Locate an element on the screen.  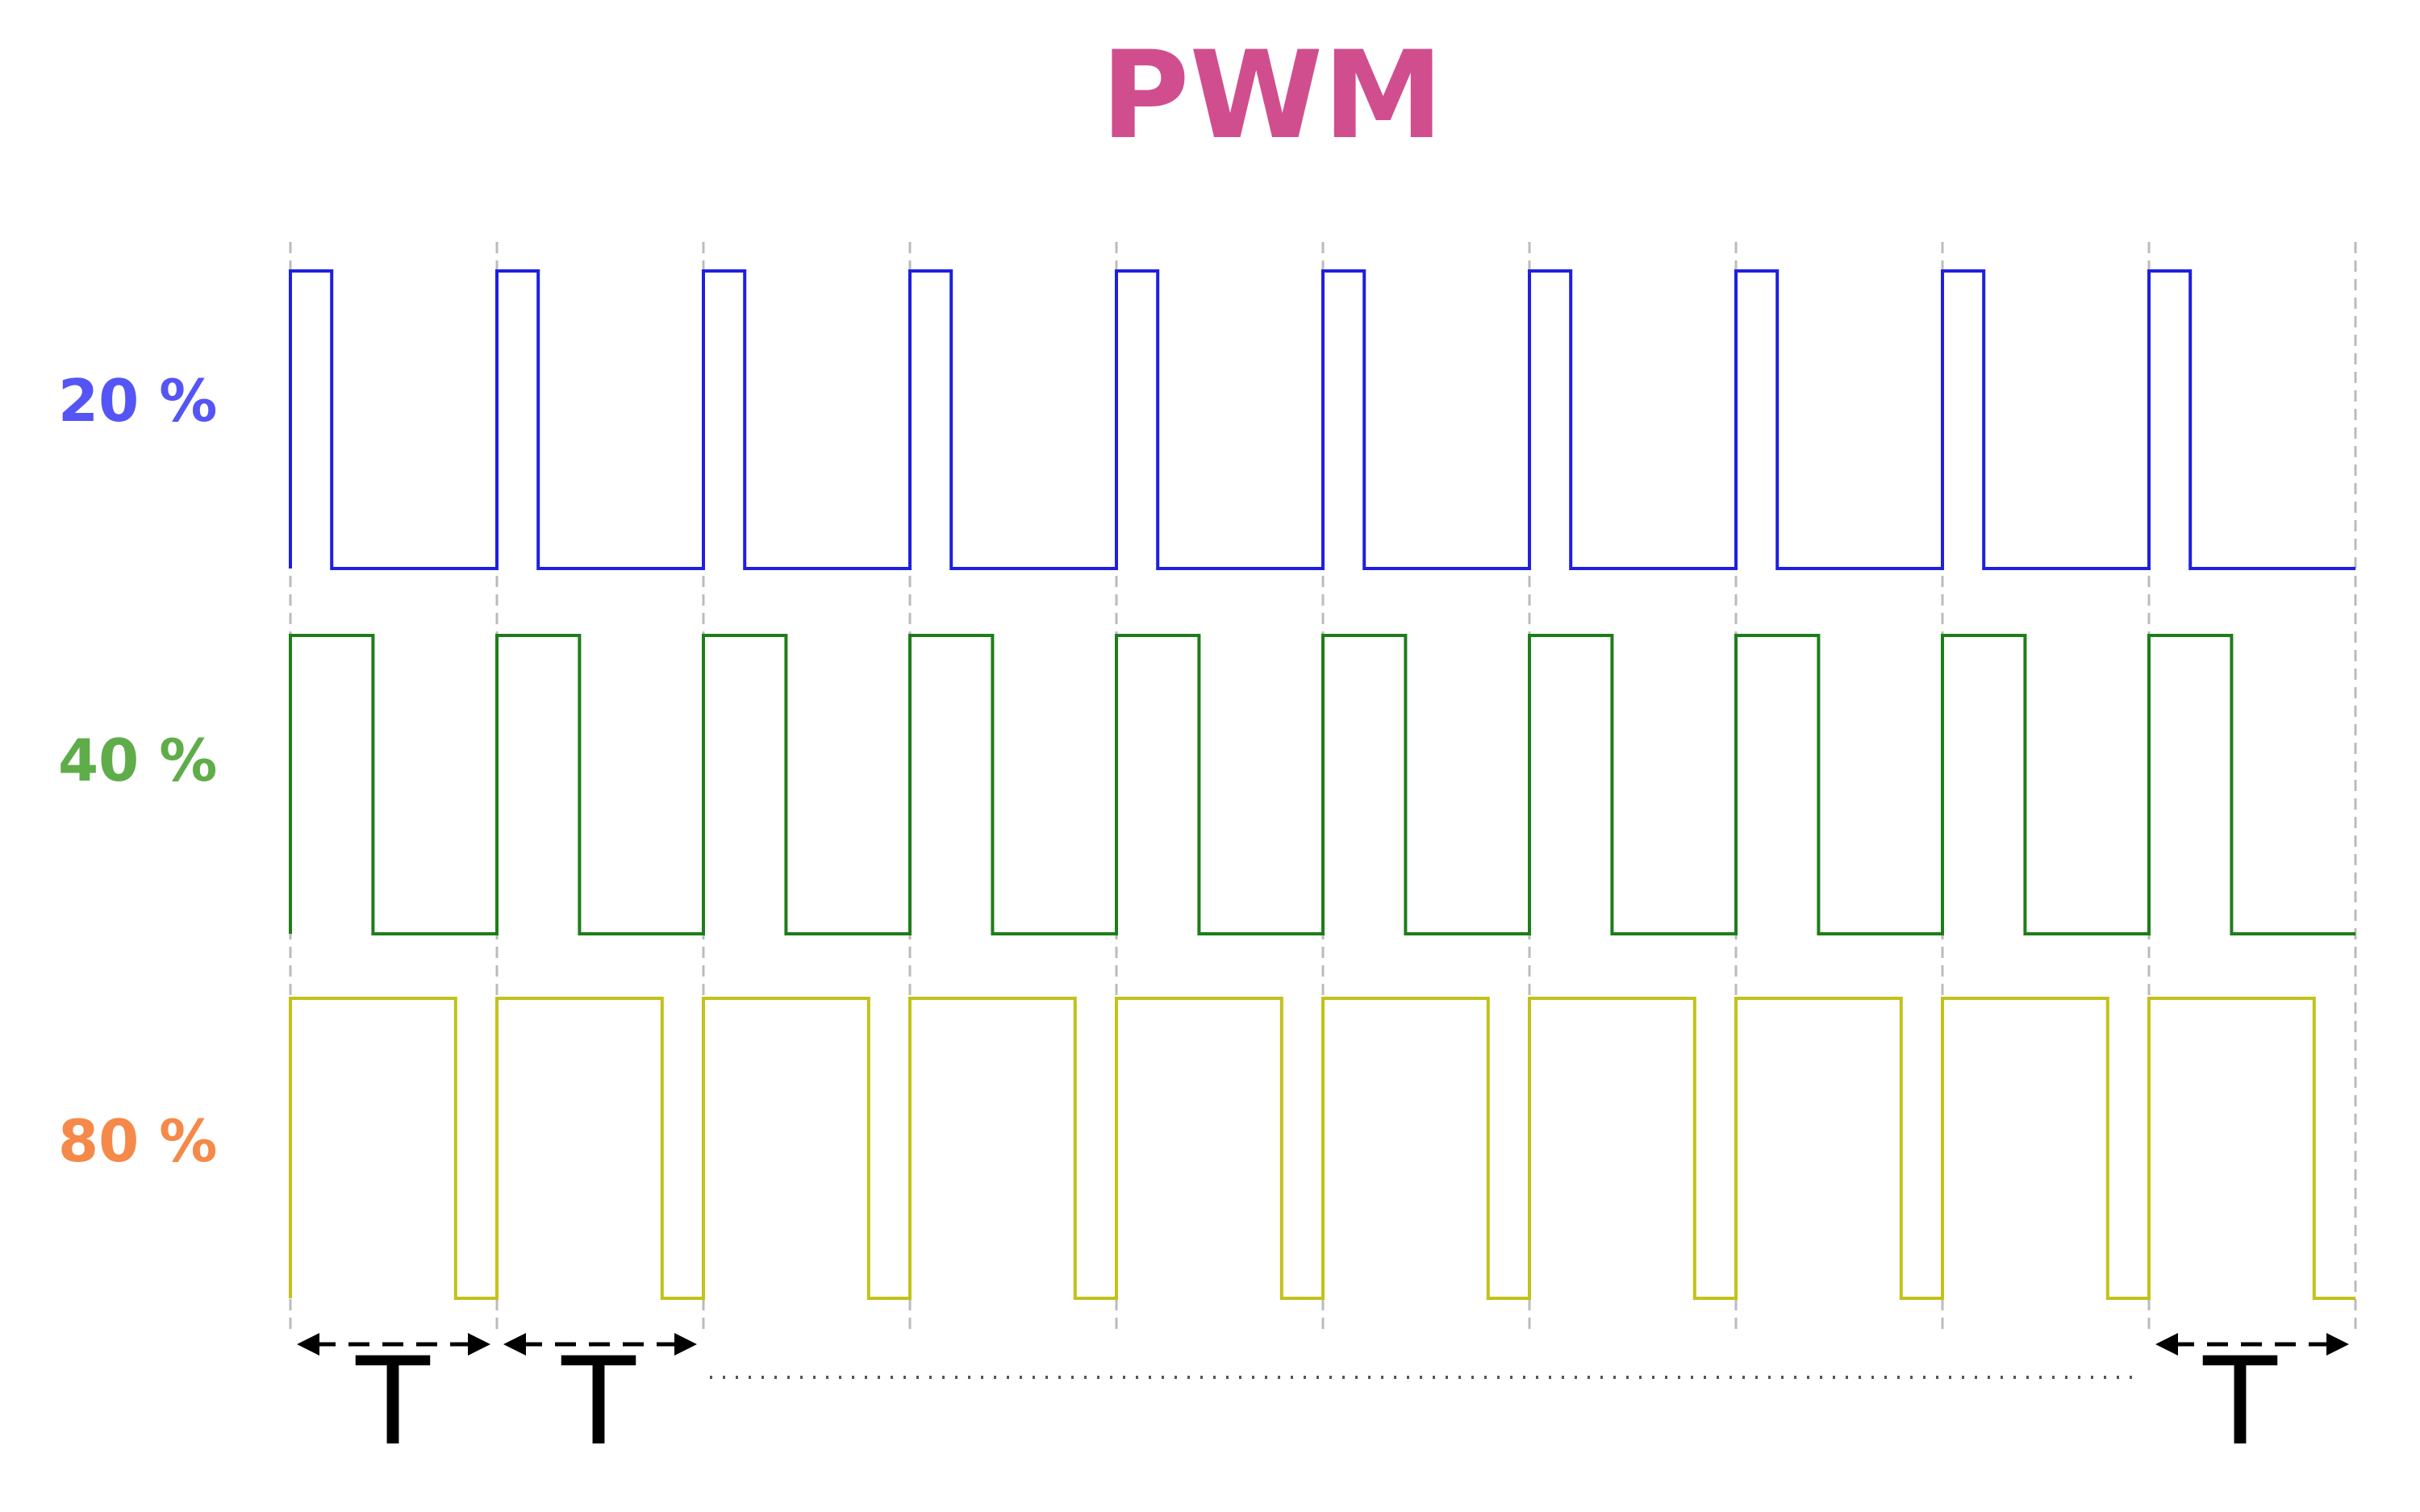
diagram-title: PWM is located at coordinates (1272, 96).